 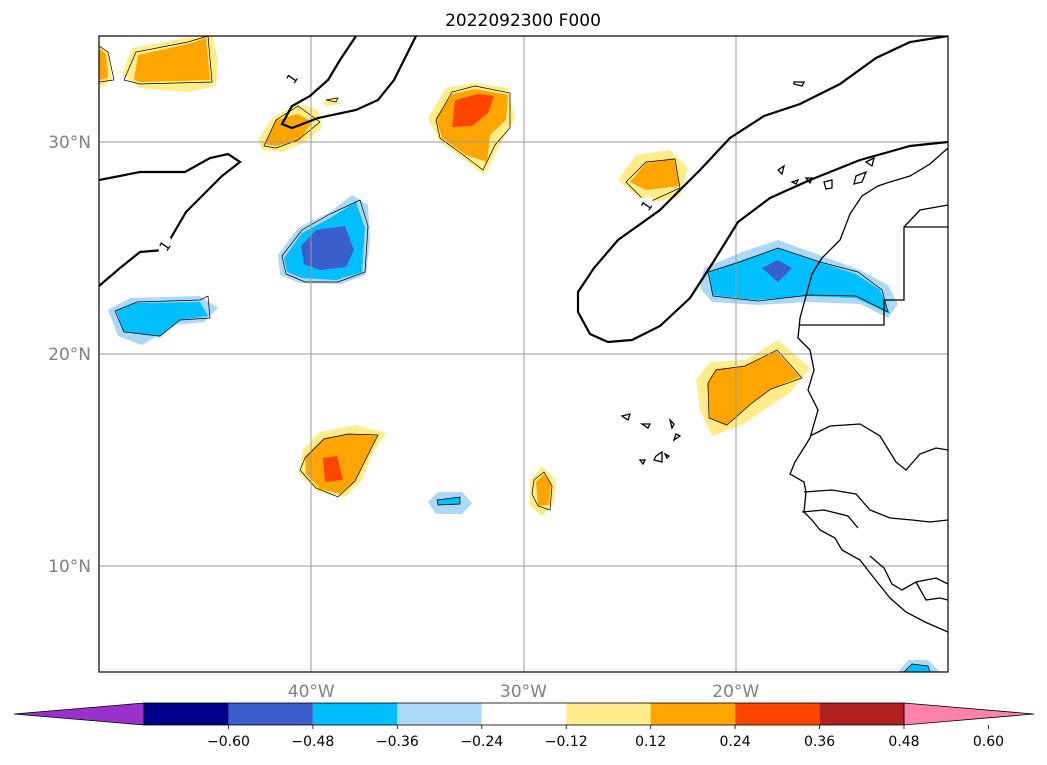 I want to click on colorbar-tick-label: −0.24, so click(x=481, y=742).